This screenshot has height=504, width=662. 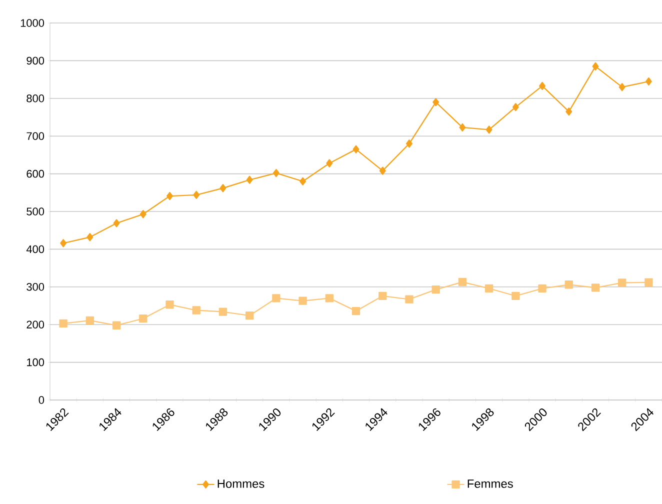 What do you see at coordinates (35, 249) in the screenshot?
I see `y-tick-label: 400` at bounding box center [35, 249].